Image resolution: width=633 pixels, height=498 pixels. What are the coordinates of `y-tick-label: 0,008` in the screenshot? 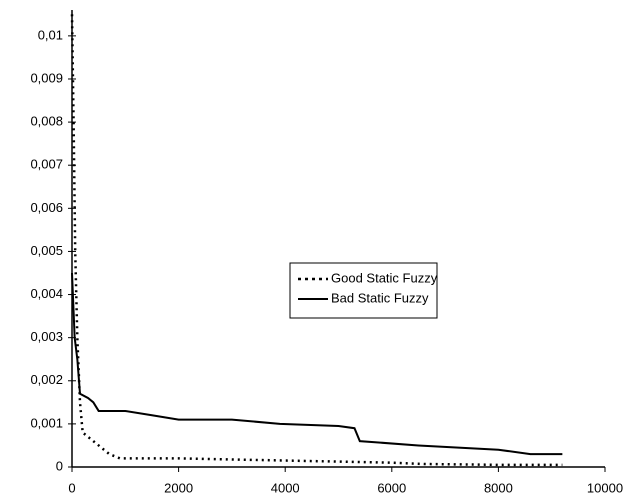 It's located at (46, 121).